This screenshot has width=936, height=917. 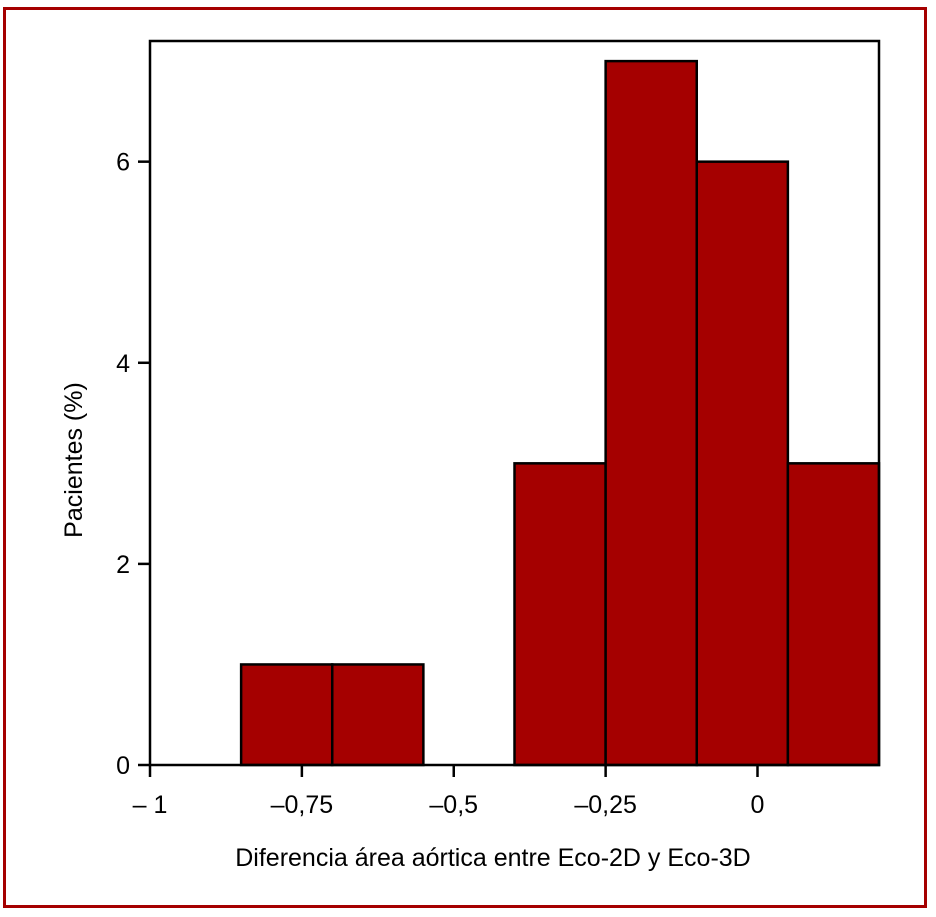 I want to click on y-axis: 0 2 4 6, so click(x=133, y=464).